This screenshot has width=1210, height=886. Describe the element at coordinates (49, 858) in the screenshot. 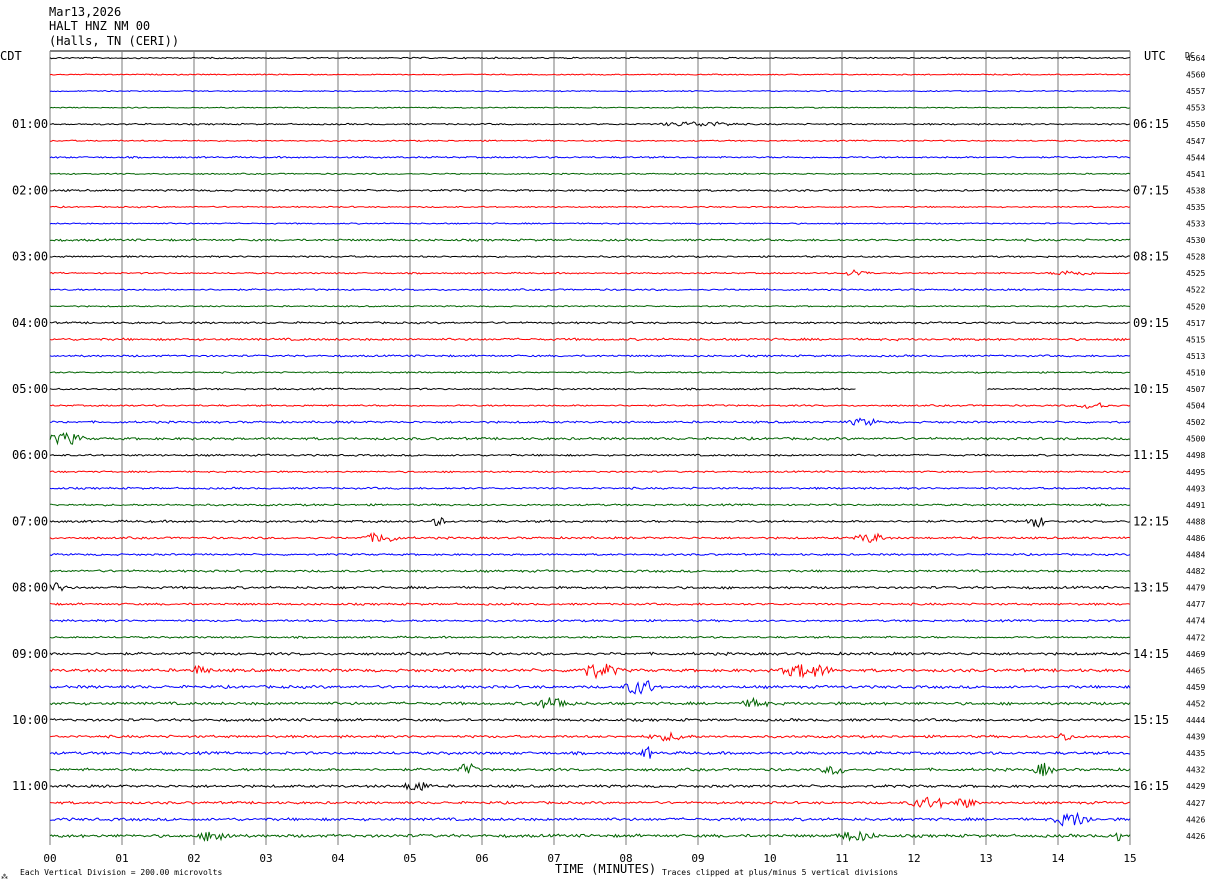

I see `x-tick-label: 00` at that location.